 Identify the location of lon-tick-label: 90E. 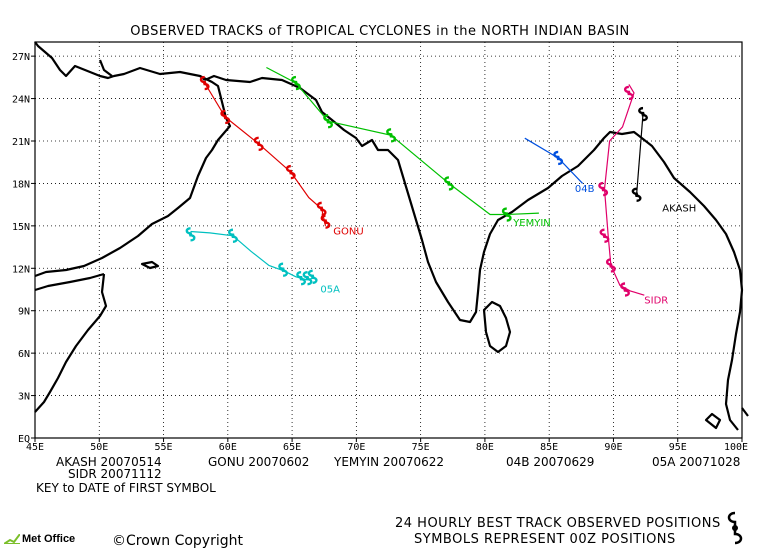
(613, 447).